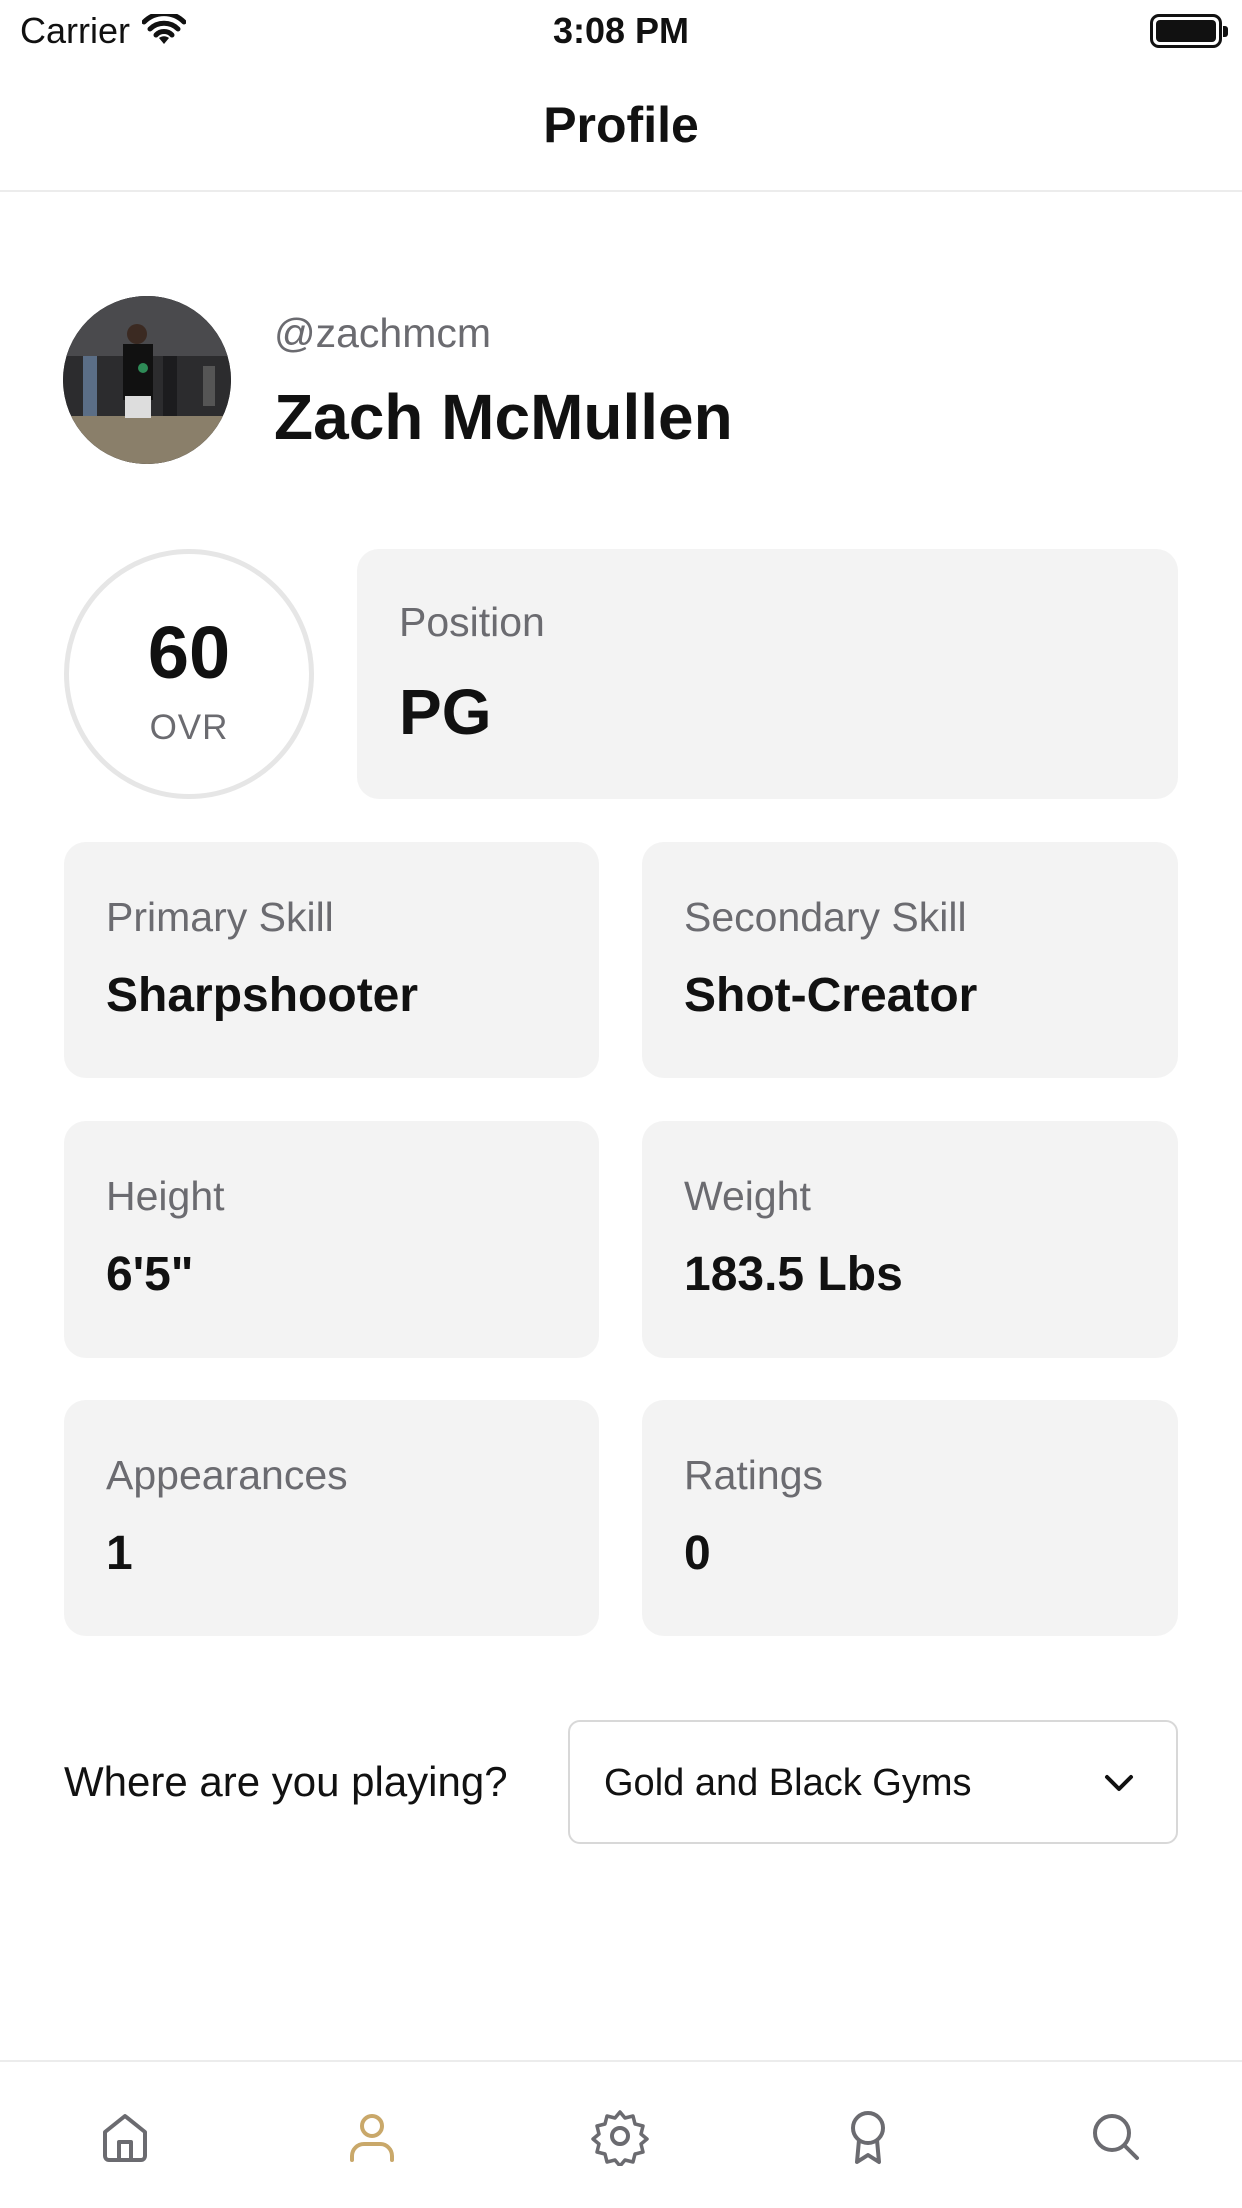  What do you see at coordinates (1189, 31) in the screenshot?
I see `battery-icon` at bounding box center [1189, 31].